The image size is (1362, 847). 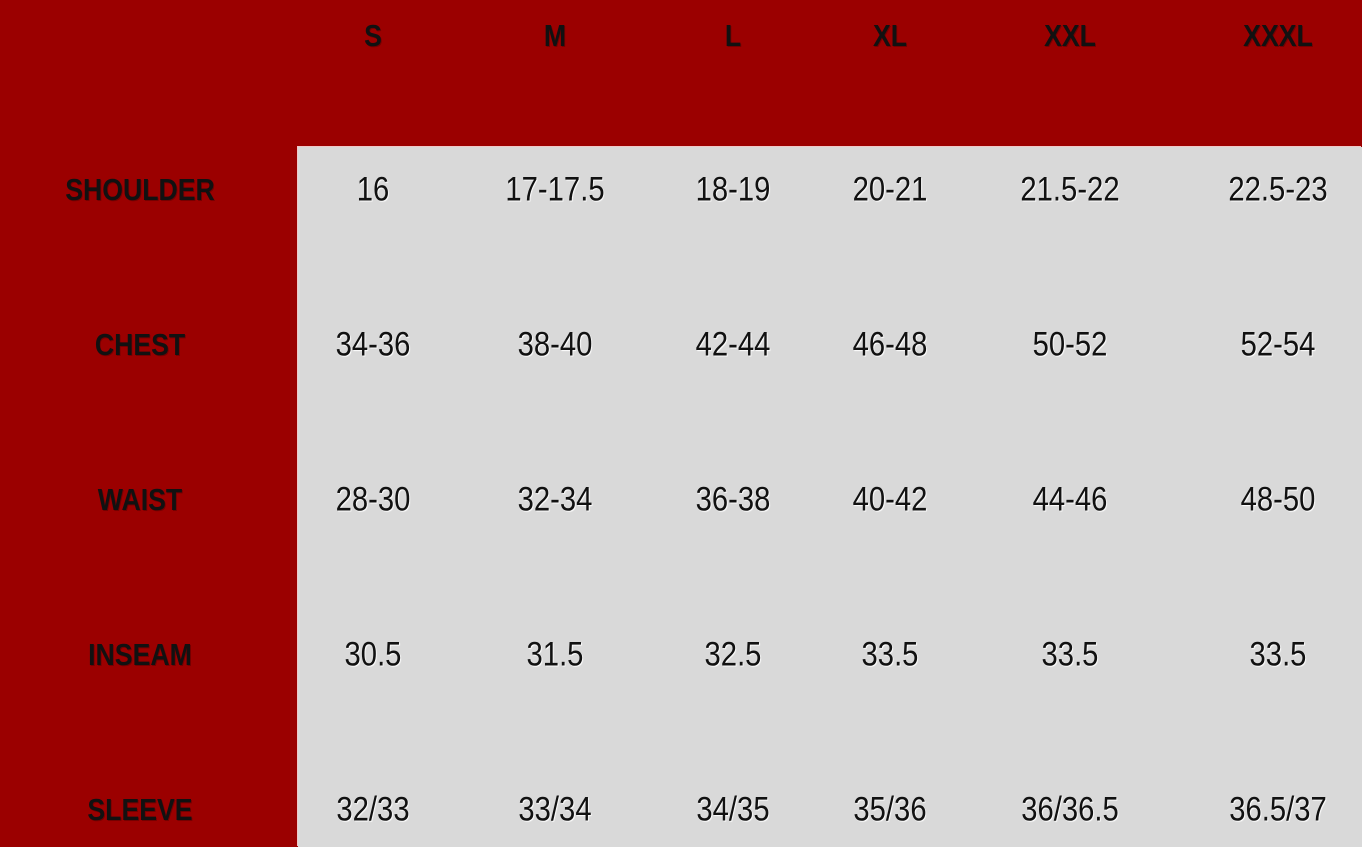 I want to click on size-header: M, so click(x=555, y=35).